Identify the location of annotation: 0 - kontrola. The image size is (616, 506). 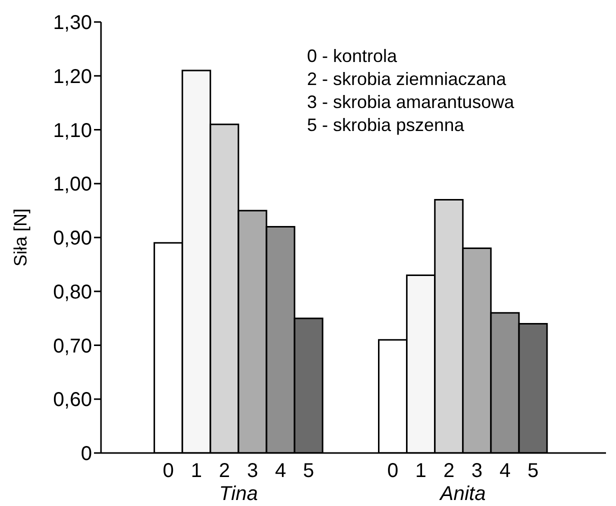
(352, 56).